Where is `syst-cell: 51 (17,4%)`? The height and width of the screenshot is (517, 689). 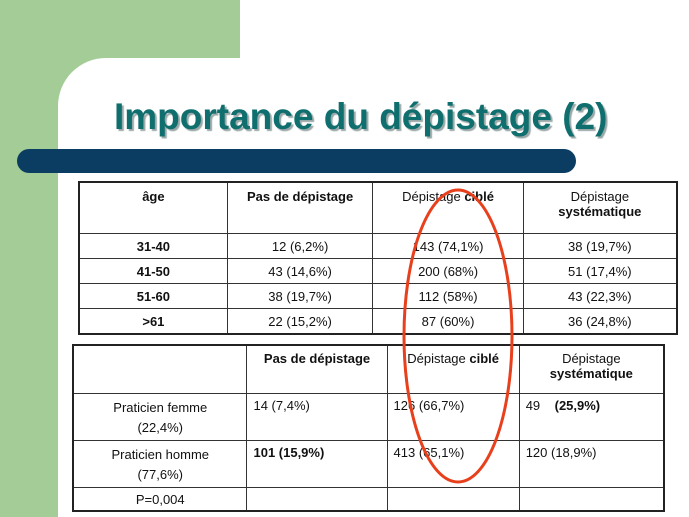
syst-cell: 51 (17,4%) is located at coordinates (600, 271).